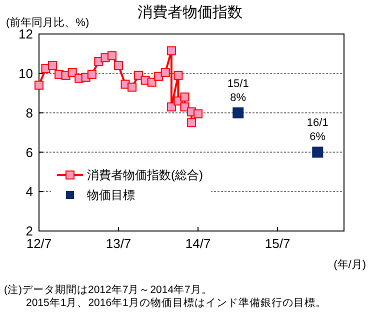  What do you see at coordinates (190, 12) in the screenshot?
I see `chart-title: 消費者物価指数` at bounding box center [190, 12].